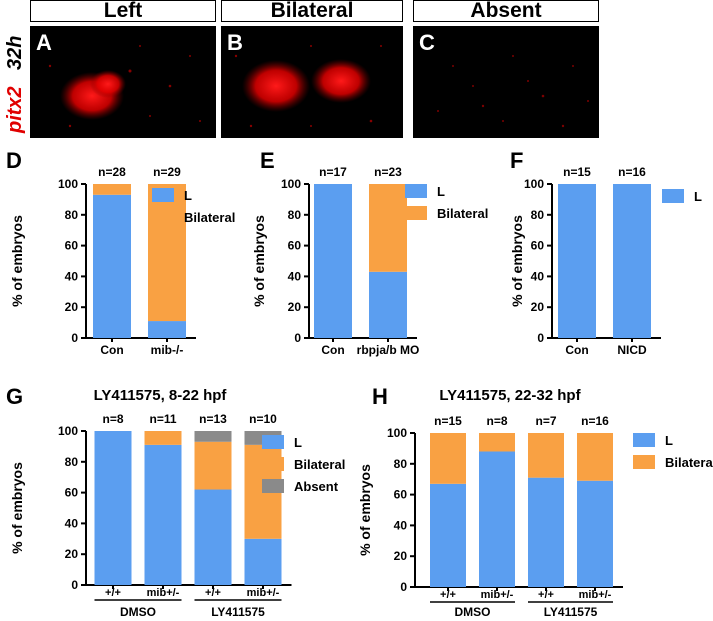 The width and height of the screenshot is (713, 621). What do you see at coordinates (632, 261) in the screenshot?
I see `chart-f-bar-l` at bounding box center [632, 261].